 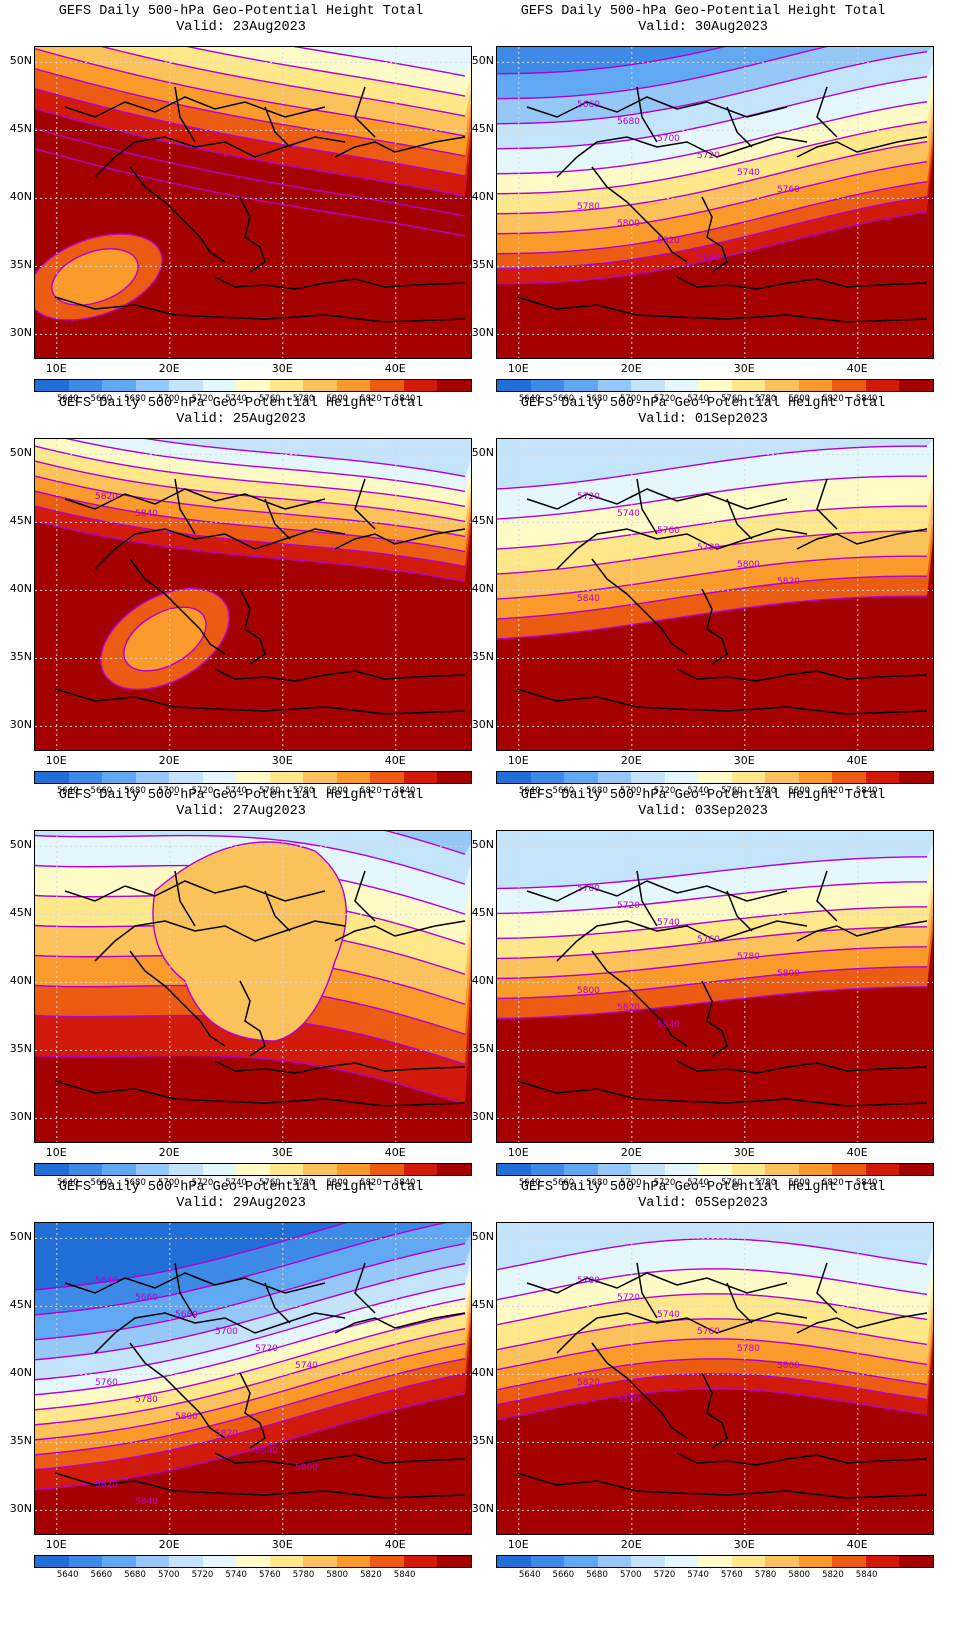 I want to click on colorbar-label: 5720, so click(x=202, y=399).